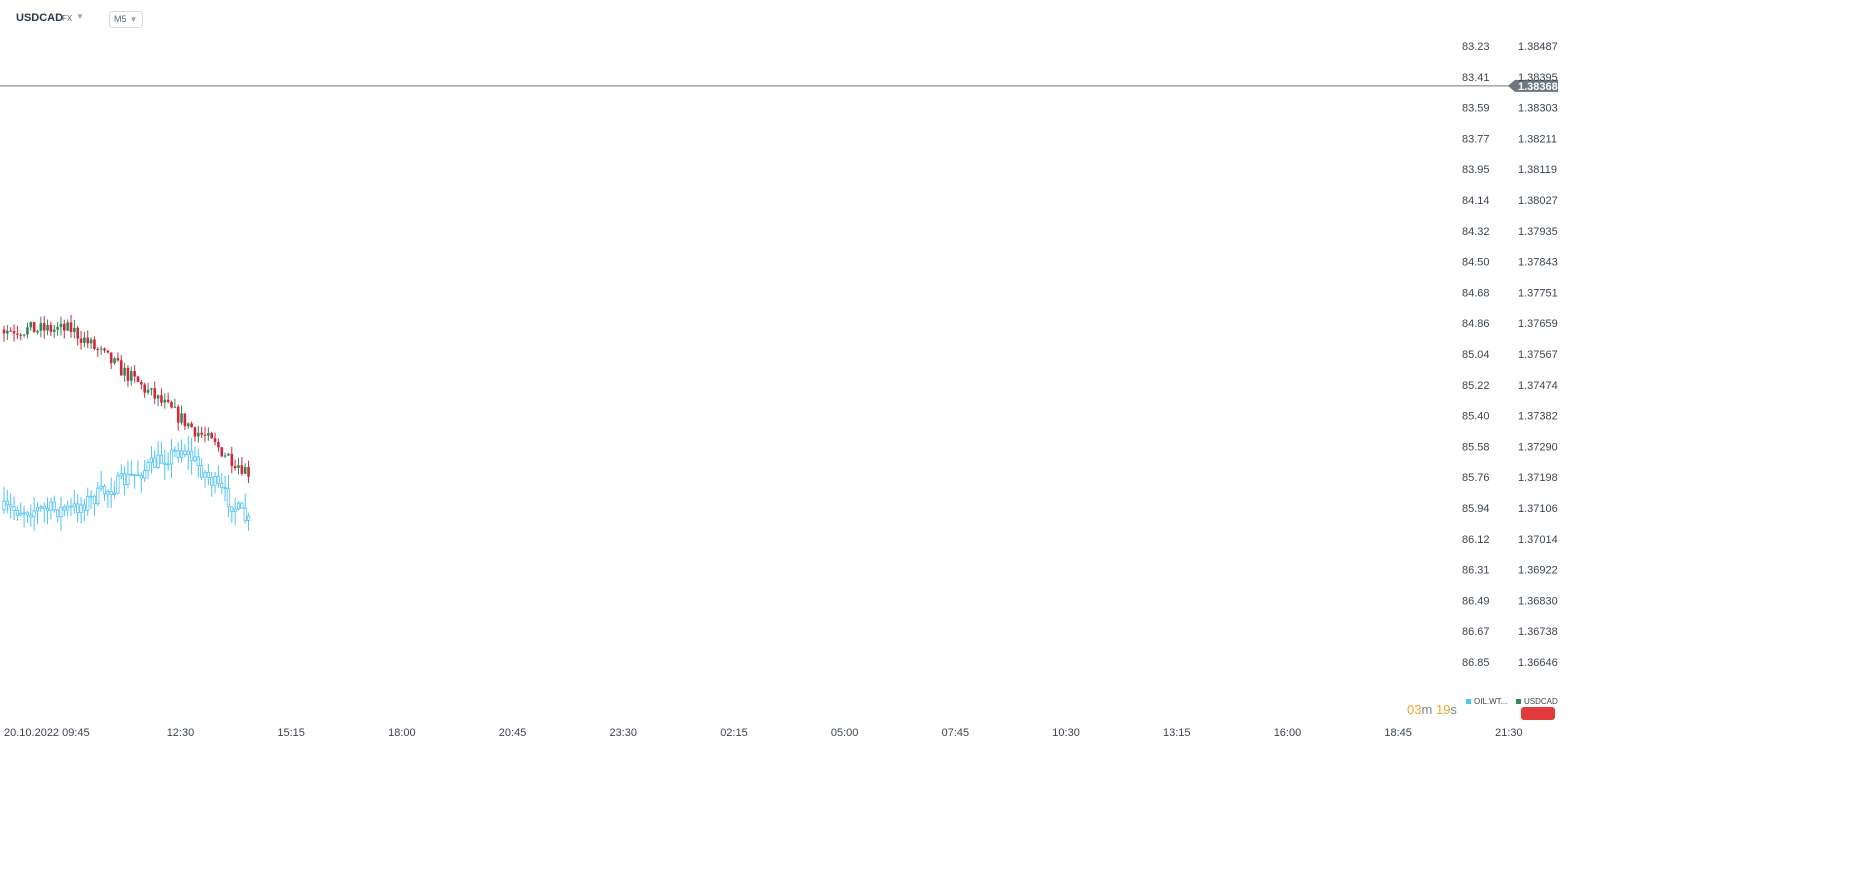 This screenshot has height=889, width=1866. What do you see at coordinates (1476, 139) in the screenshot?
I see `left-axis-tick: 83.77` at bounding box center [1476, 139].